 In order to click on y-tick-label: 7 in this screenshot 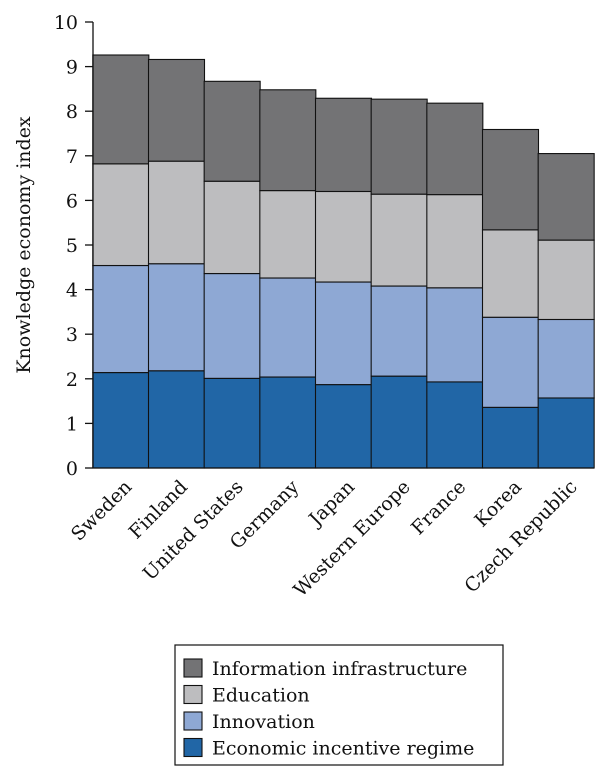, I will do `click(72, 157)`.